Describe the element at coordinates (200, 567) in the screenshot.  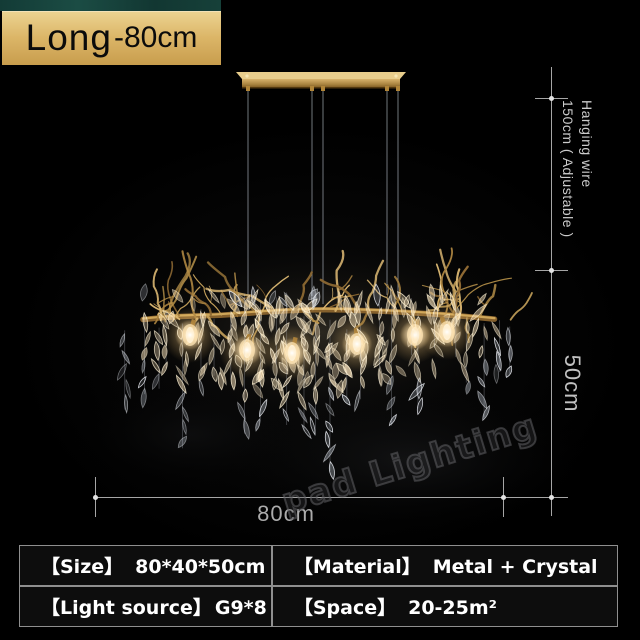
I see `spec-value-size: 80*40*50cm` at that location.